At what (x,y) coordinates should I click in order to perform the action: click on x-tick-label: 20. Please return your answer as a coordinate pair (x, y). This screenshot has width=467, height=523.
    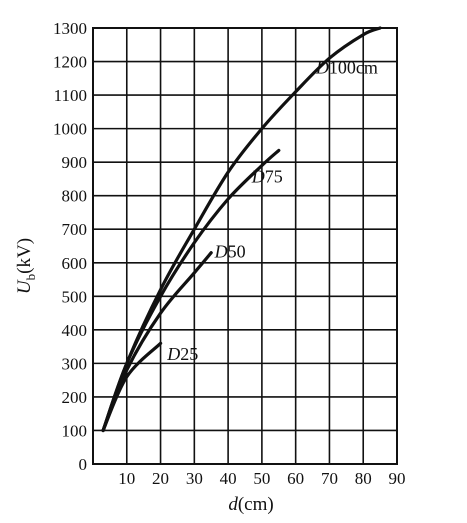
    Looking at the image, I should click on (160, 478).